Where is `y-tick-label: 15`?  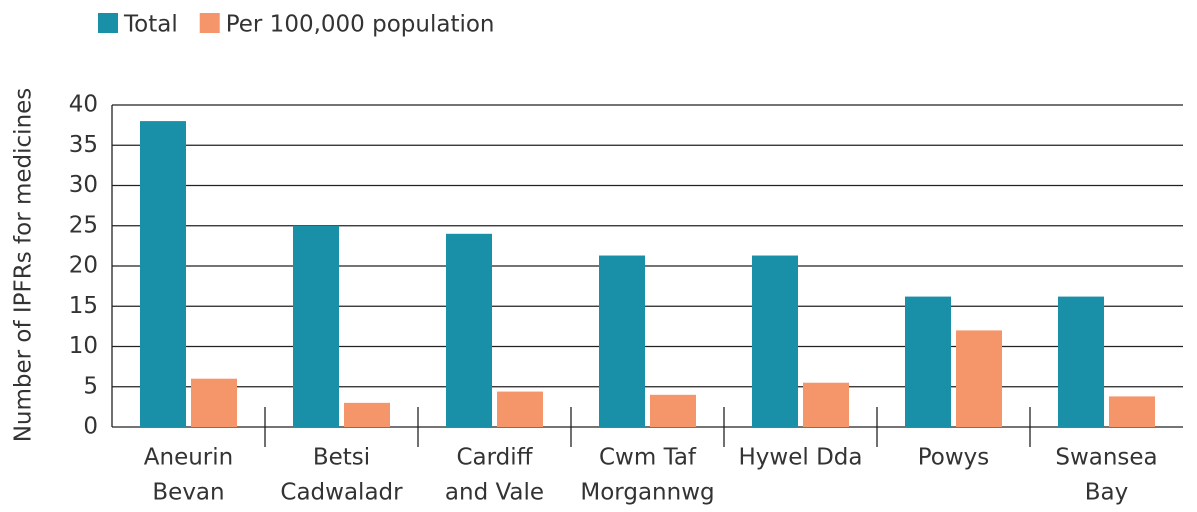 y-tick-label: 15 is located at coordinates (83, 306).